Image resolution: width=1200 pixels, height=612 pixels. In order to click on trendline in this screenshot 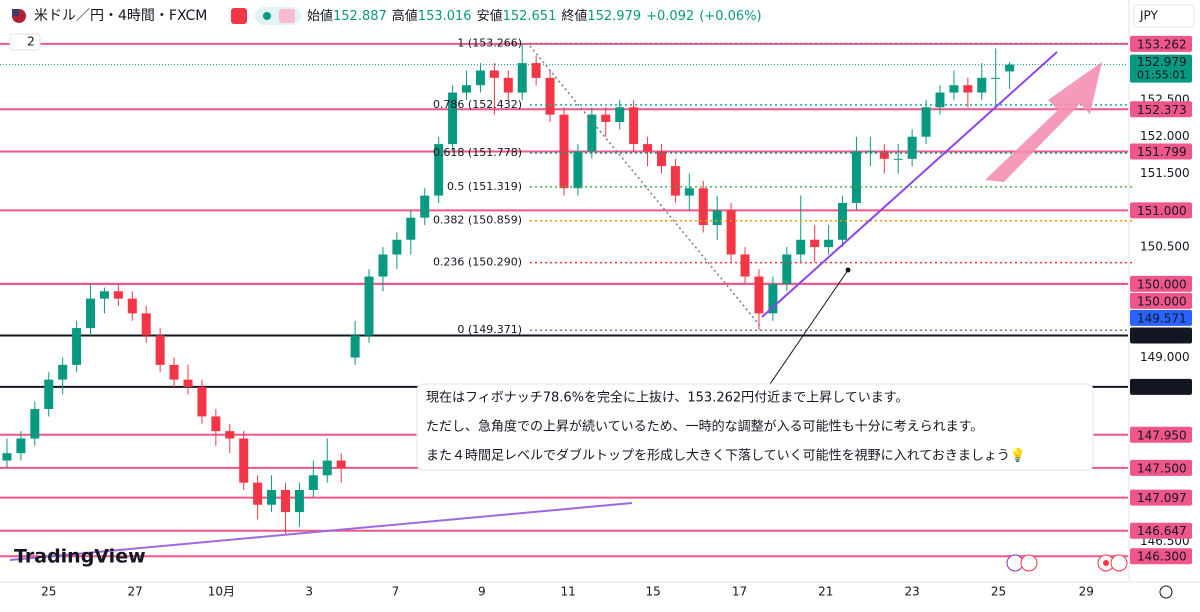, I will do `click(909, 184)`.